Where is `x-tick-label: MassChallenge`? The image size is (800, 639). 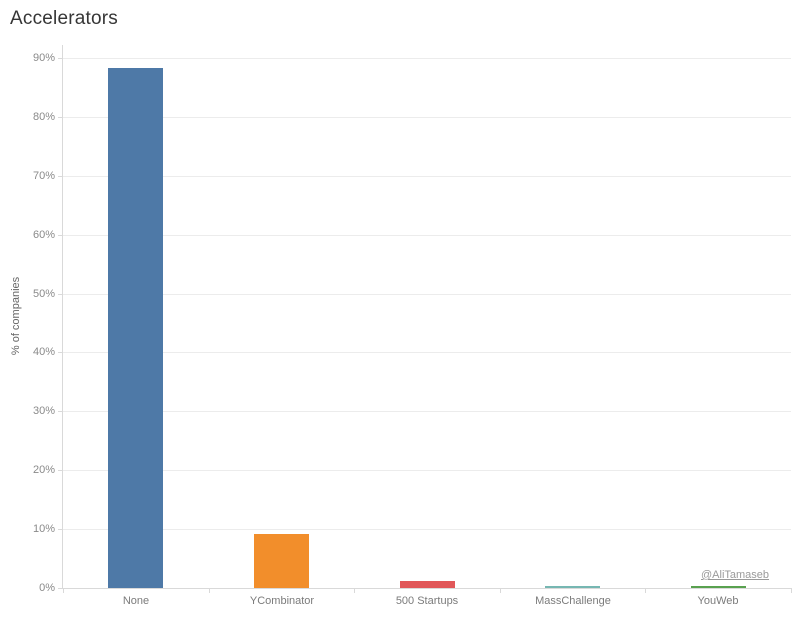 x-tick-label: MassChallenge is located at coordinates (573, 601).